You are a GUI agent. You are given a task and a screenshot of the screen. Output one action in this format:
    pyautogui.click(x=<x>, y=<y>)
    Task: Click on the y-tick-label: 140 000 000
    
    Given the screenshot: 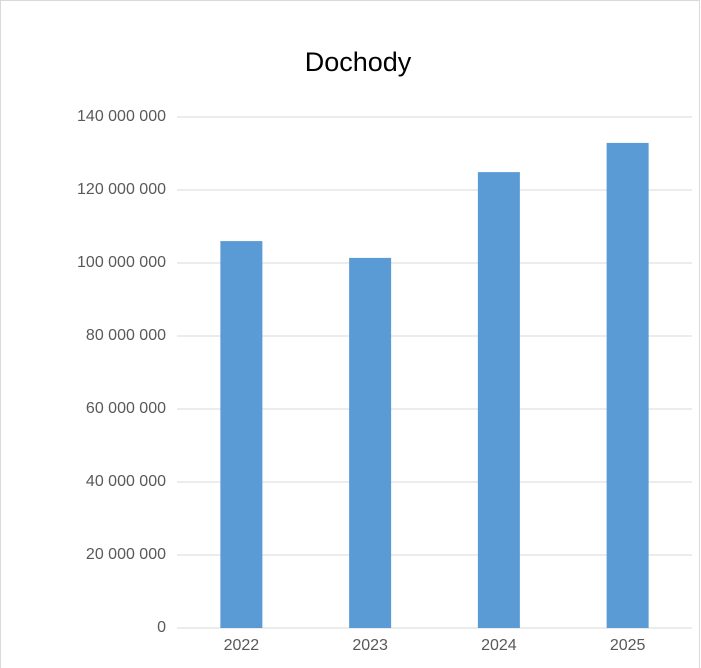 What is the action you would take?
    pyautogui.click(x=121, y=116)
    